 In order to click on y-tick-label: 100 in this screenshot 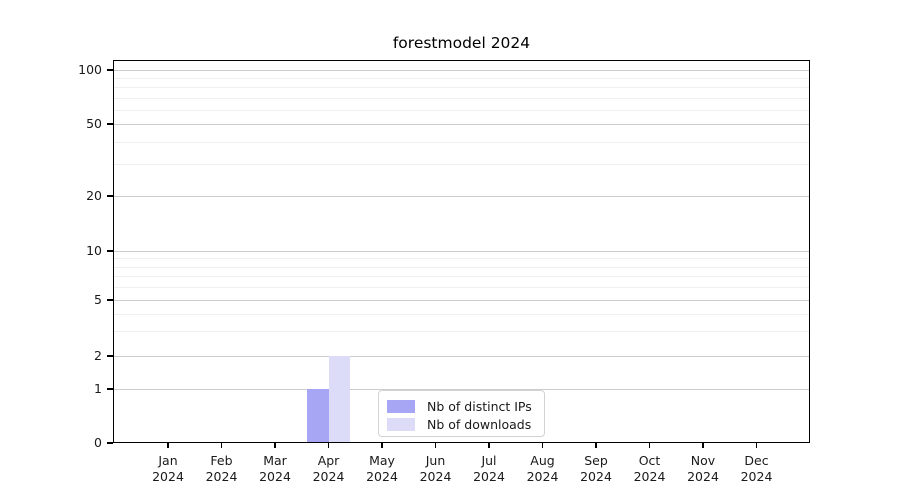, I will do `click(90, 69)`.